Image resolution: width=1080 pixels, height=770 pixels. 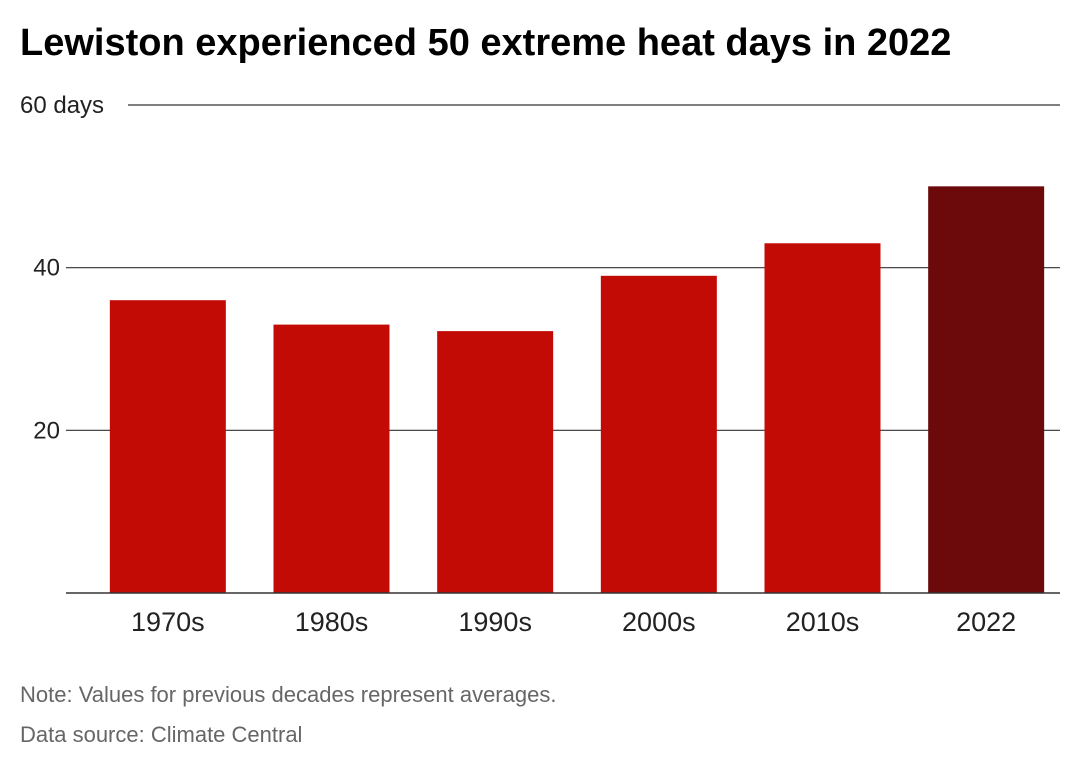 What do you see at coordinates (168, 622) in the screenshot?
I see `x-tick-label: 1970s` at bounding box center [168, 622].